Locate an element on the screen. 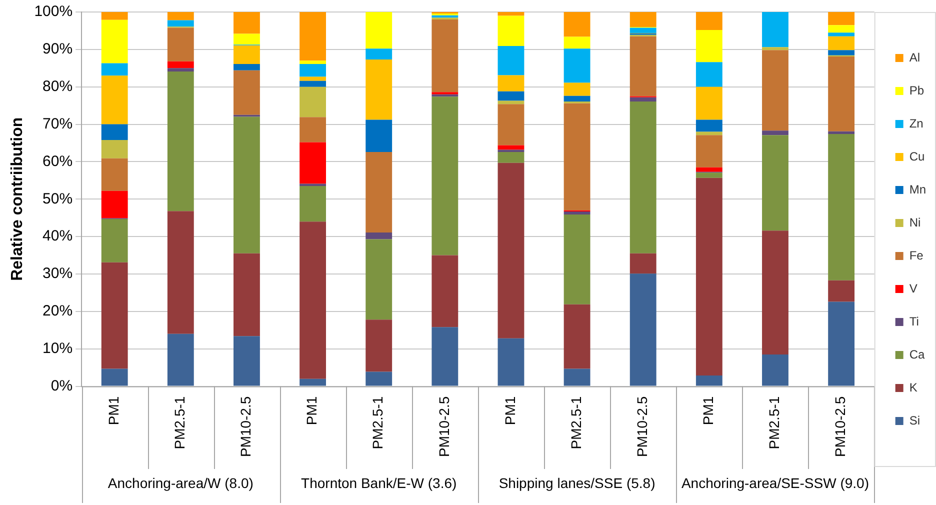  legend-label: Pb is located at coordinates (916, 90).